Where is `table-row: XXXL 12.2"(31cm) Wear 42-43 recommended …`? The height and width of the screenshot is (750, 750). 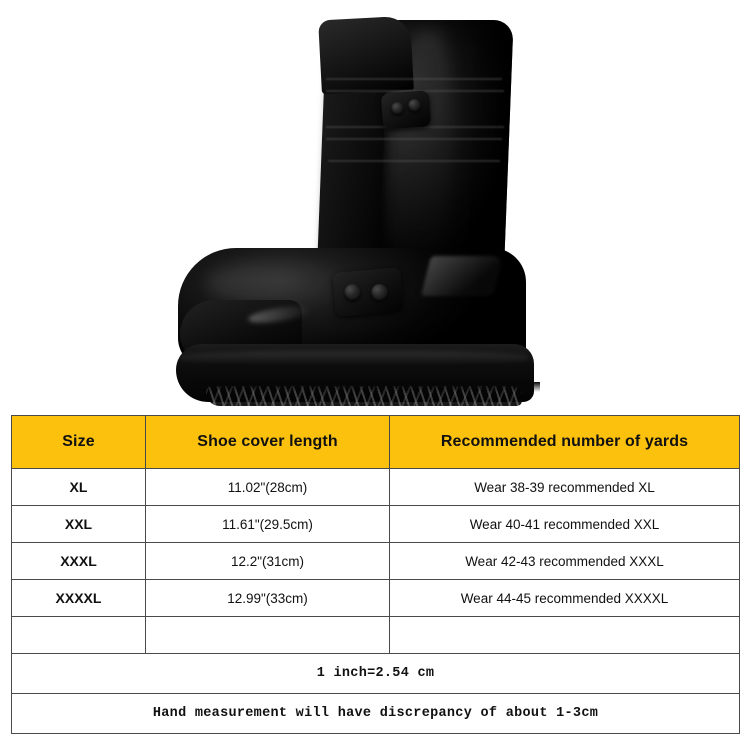 table-row: XXXL 12.2"(31cm) Wear 42-43 recommended … is located at coordinates (375, 561).